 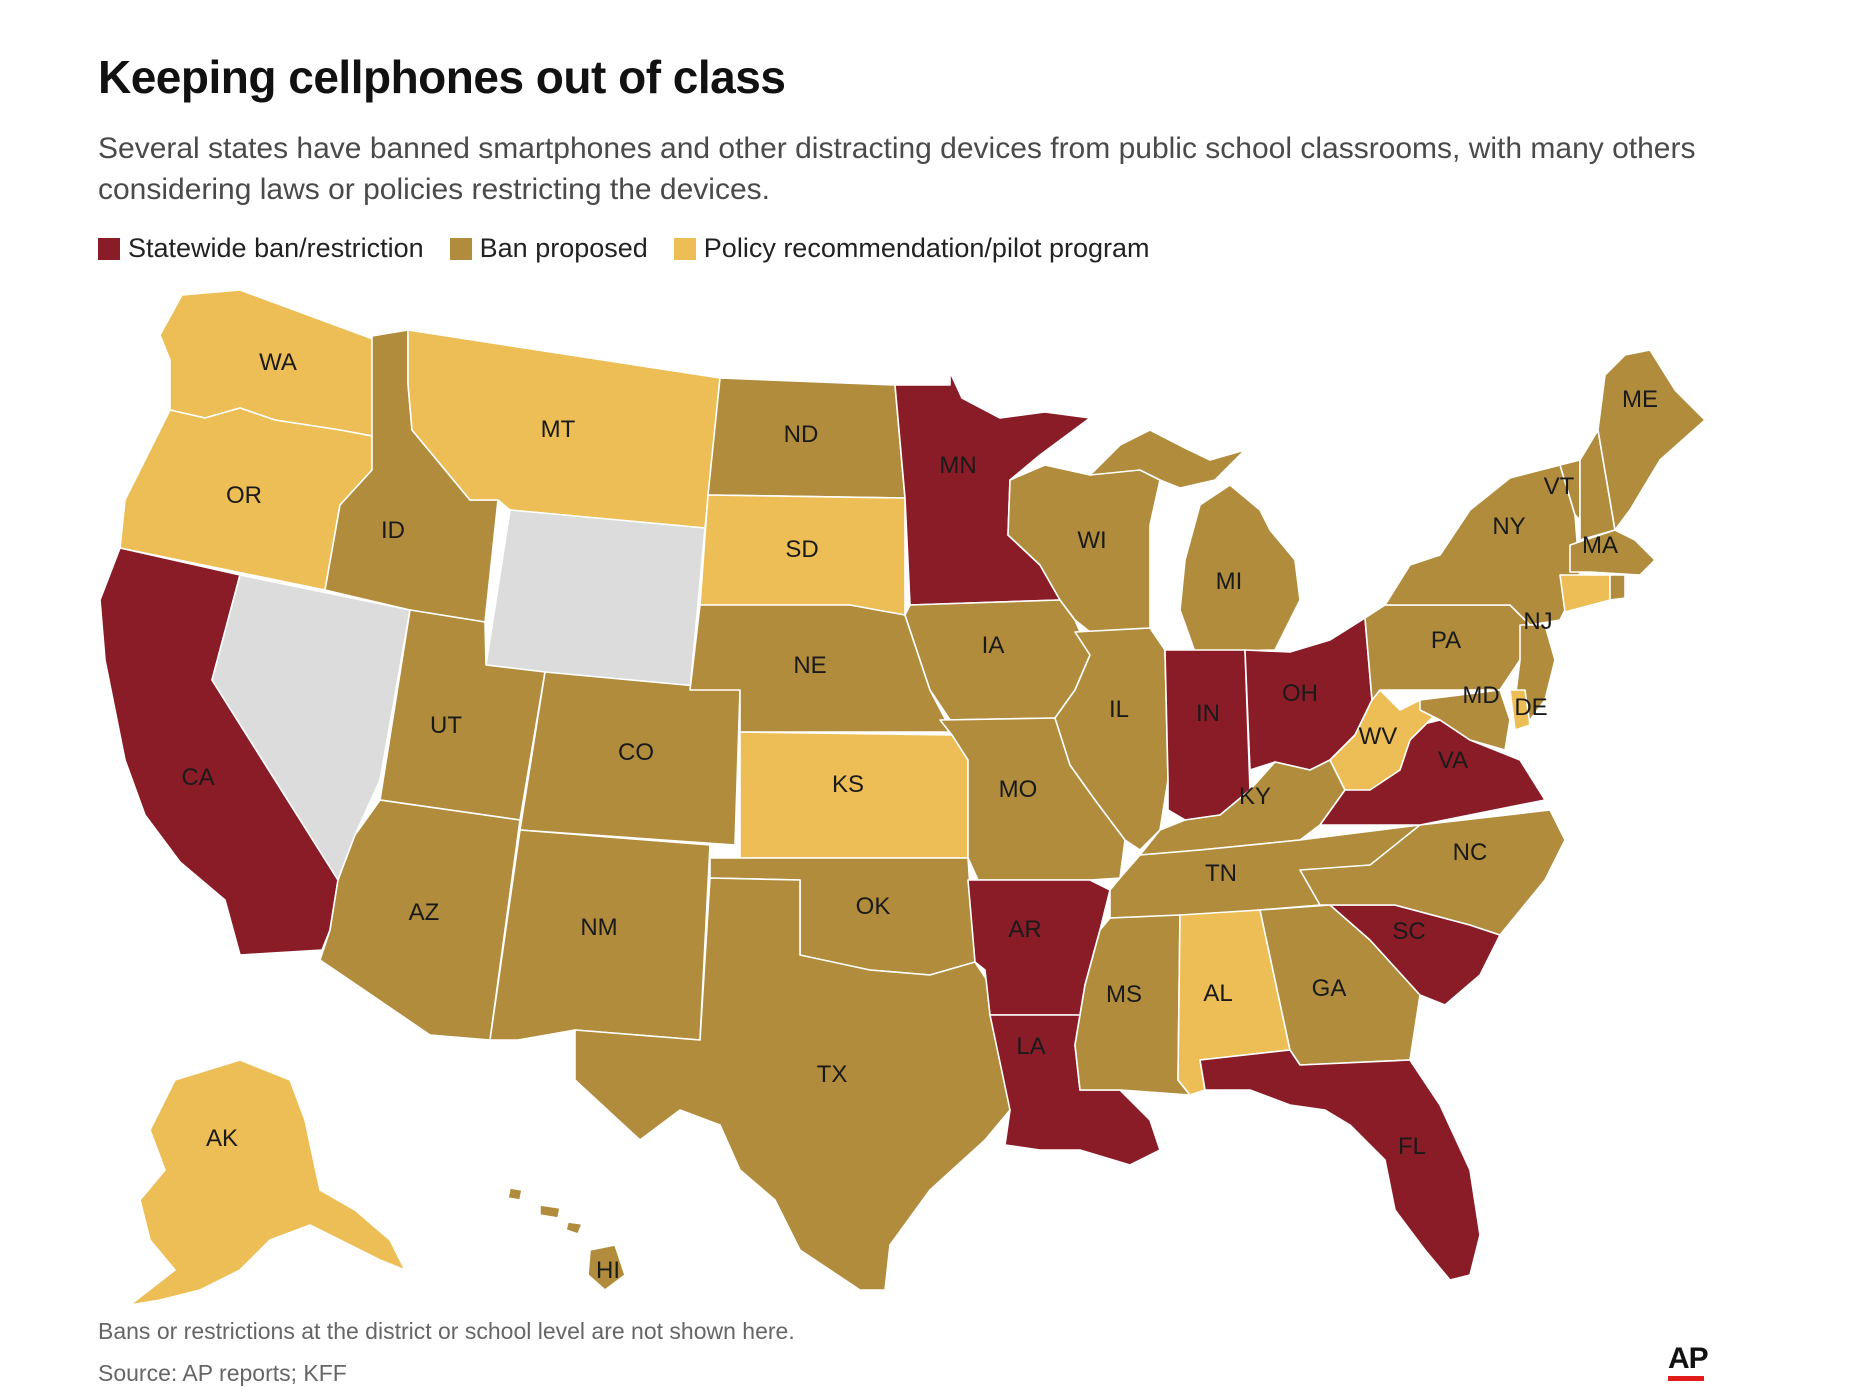 I want to click on label-IN: IN, so click(x=1208, y=713).